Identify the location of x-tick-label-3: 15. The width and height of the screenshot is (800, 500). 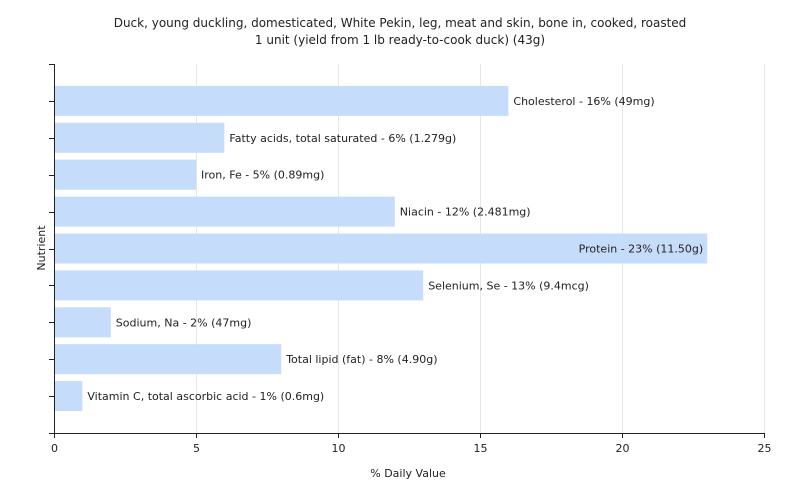
(481, 448).